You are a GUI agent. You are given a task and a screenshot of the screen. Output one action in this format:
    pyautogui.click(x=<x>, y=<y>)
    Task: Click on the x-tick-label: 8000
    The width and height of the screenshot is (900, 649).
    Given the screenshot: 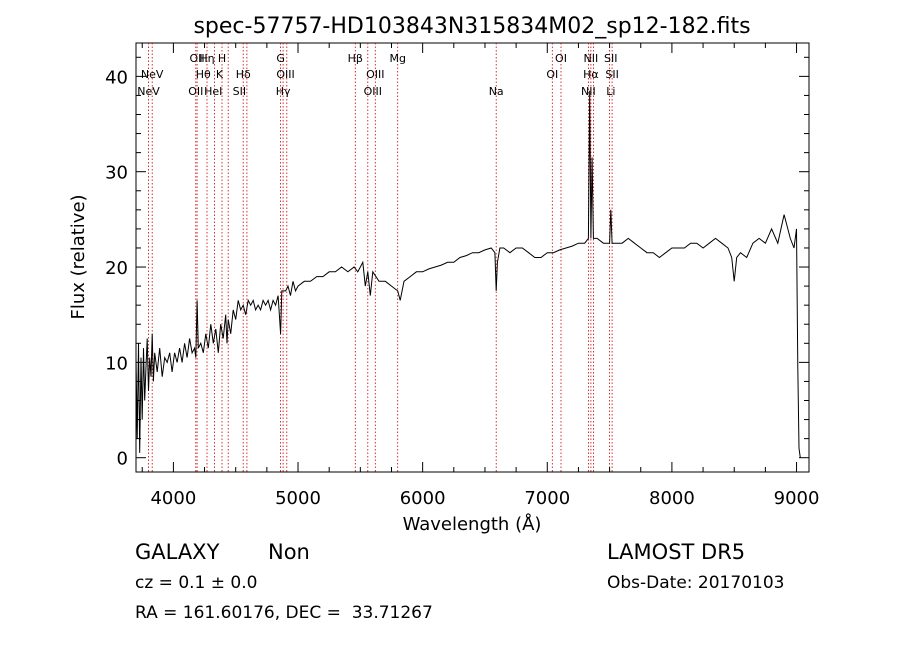 What is the action you would take?
    pyautogui.click(x=672, y=498)
    